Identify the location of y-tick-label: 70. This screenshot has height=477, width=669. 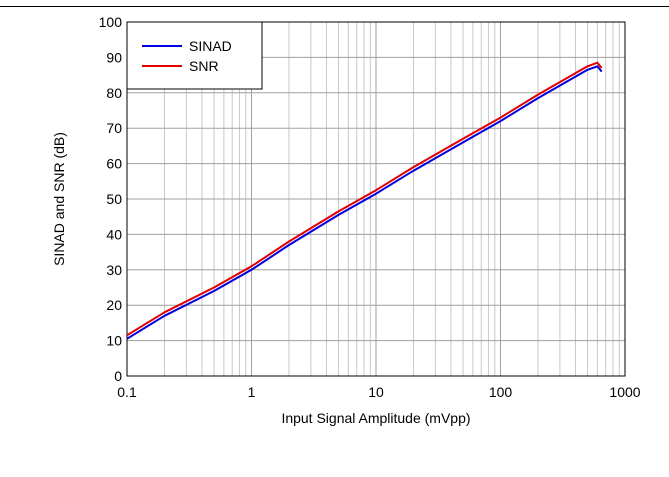
(114, 128).